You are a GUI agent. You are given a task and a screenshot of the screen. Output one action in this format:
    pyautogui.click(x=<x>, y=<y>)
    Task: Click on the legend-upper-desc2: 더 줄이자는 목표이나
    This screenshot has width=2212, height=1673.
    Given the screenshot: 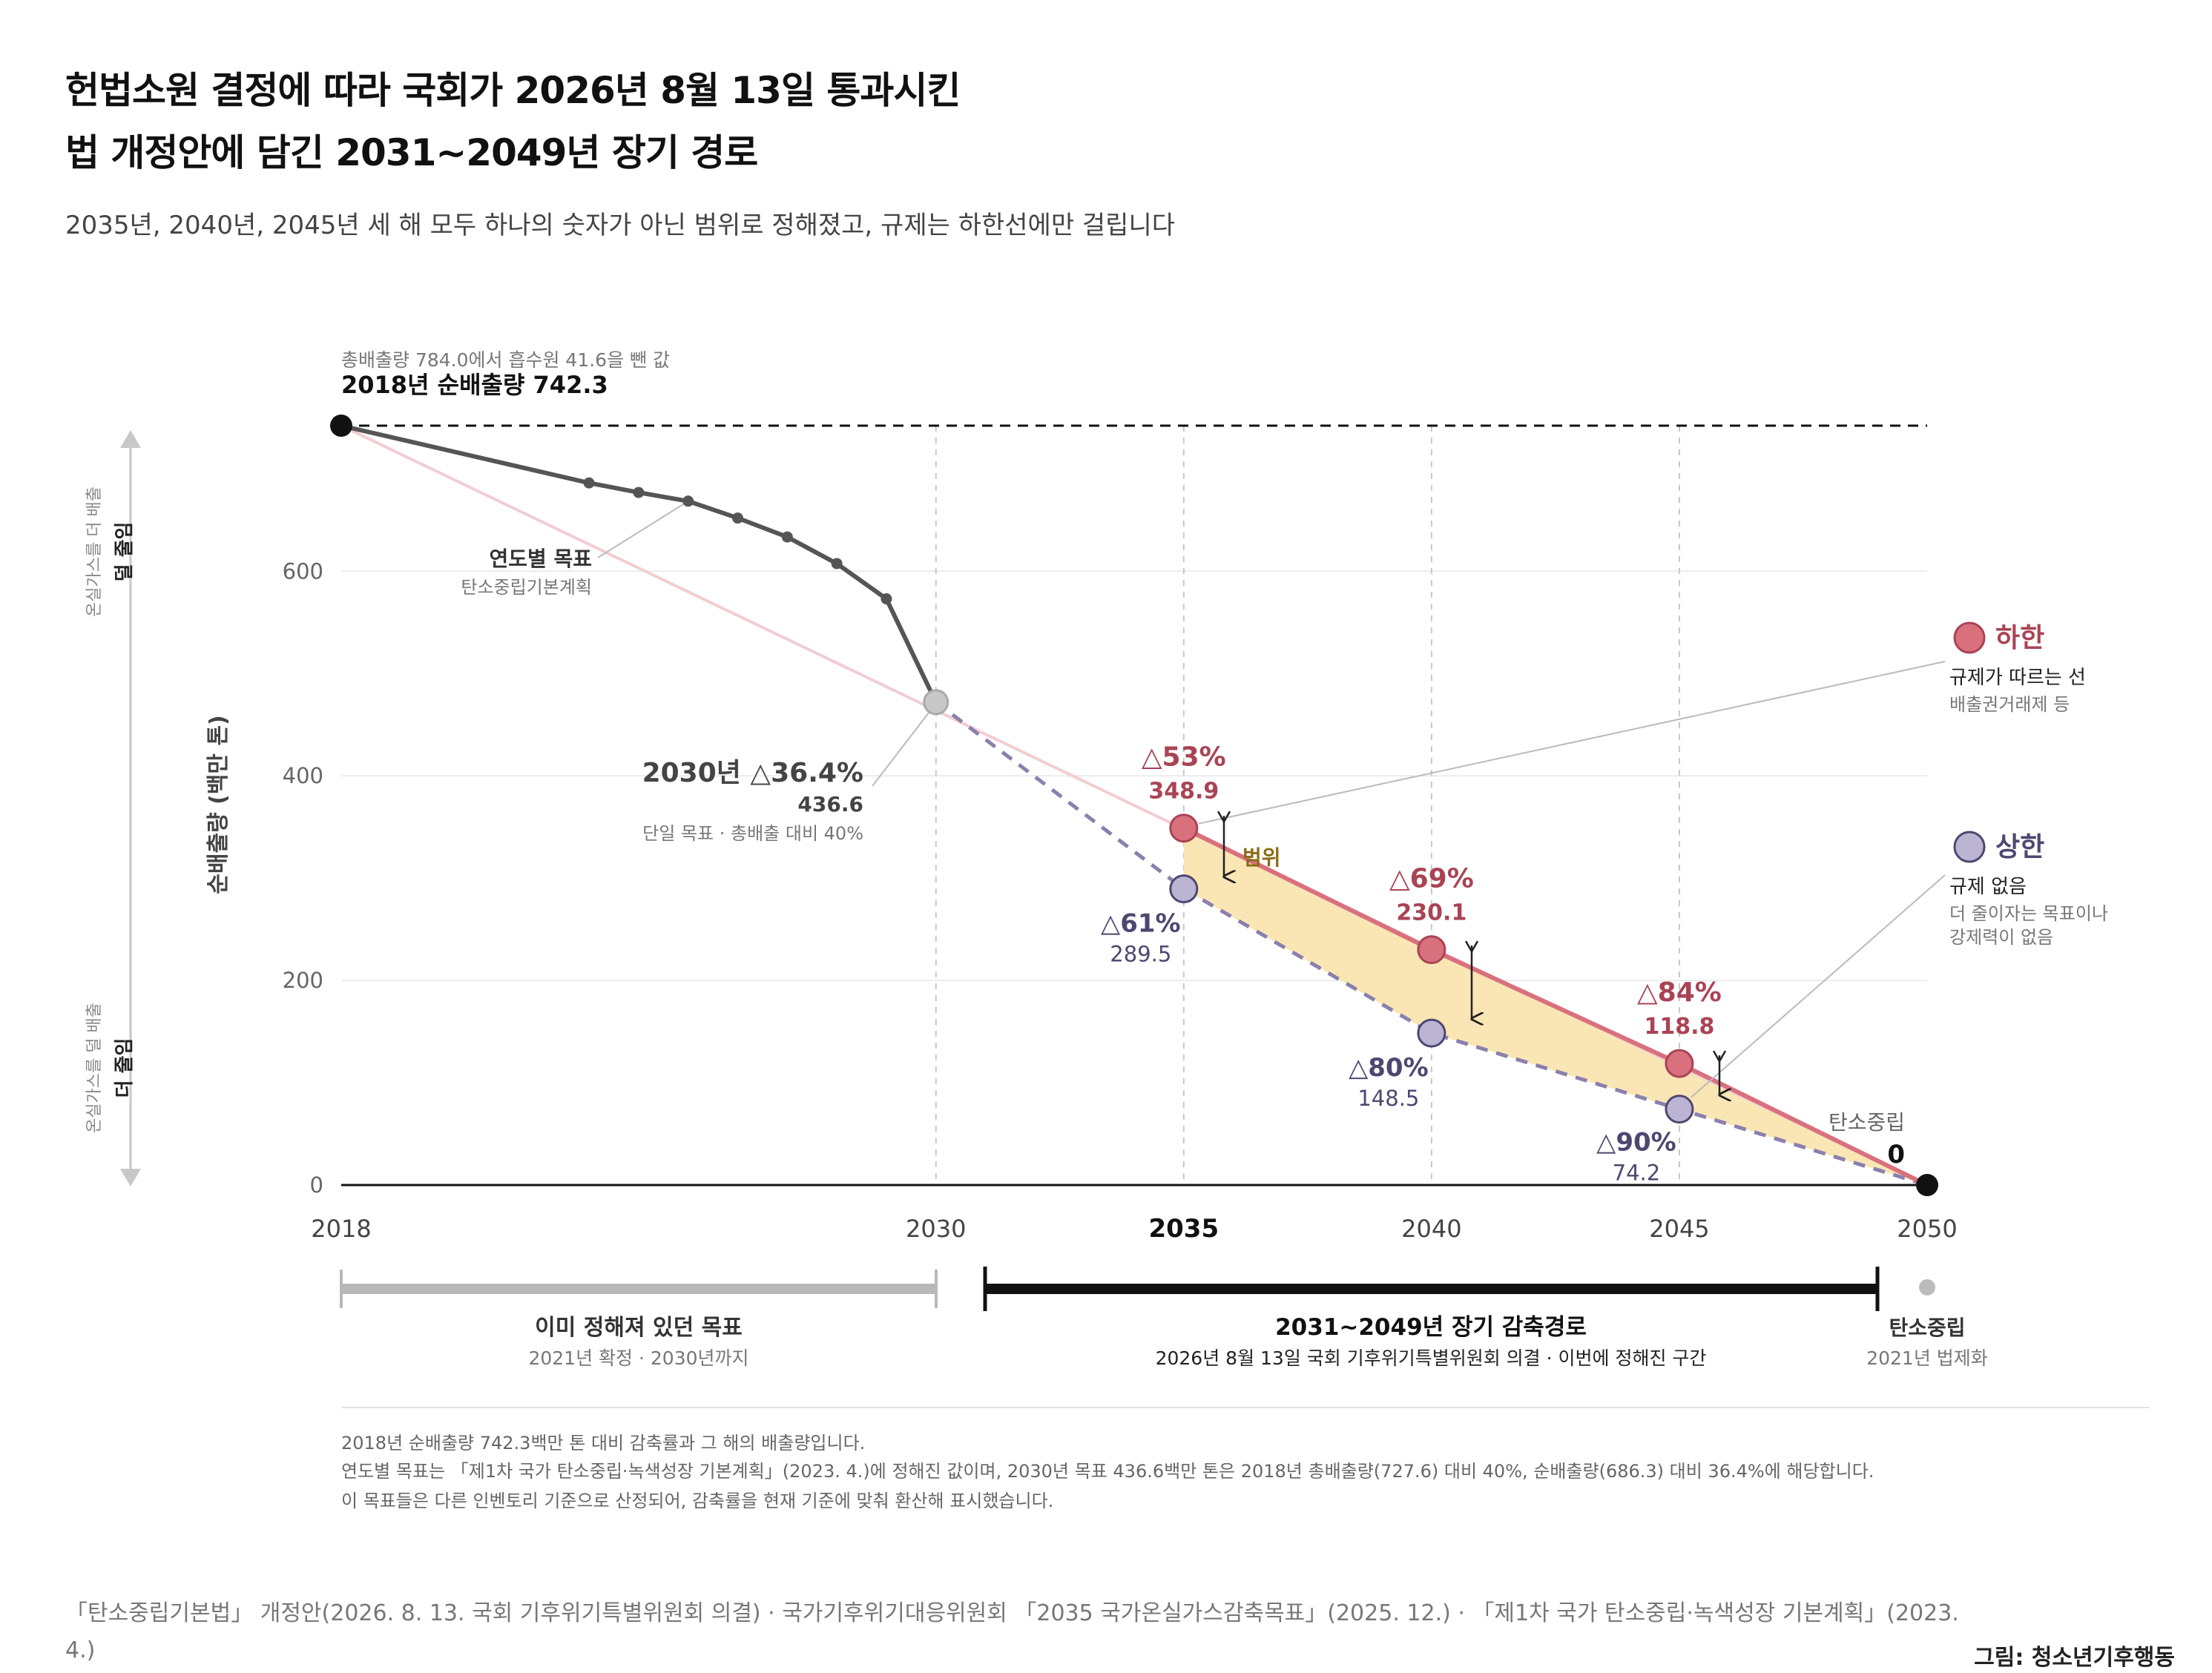 What is the action you would take?
    pyautogui.click(x=2029, y=913)
    